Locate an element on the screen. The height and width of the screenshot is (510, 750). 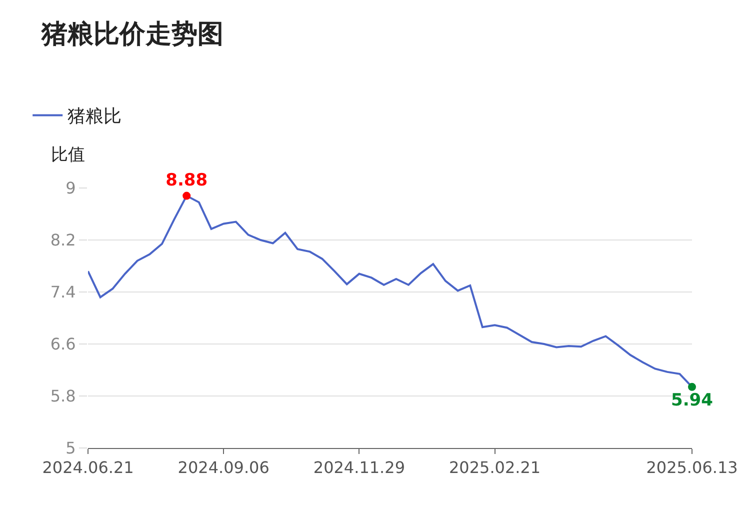
data-label: 5.94 is located at coordinates (692, 400).